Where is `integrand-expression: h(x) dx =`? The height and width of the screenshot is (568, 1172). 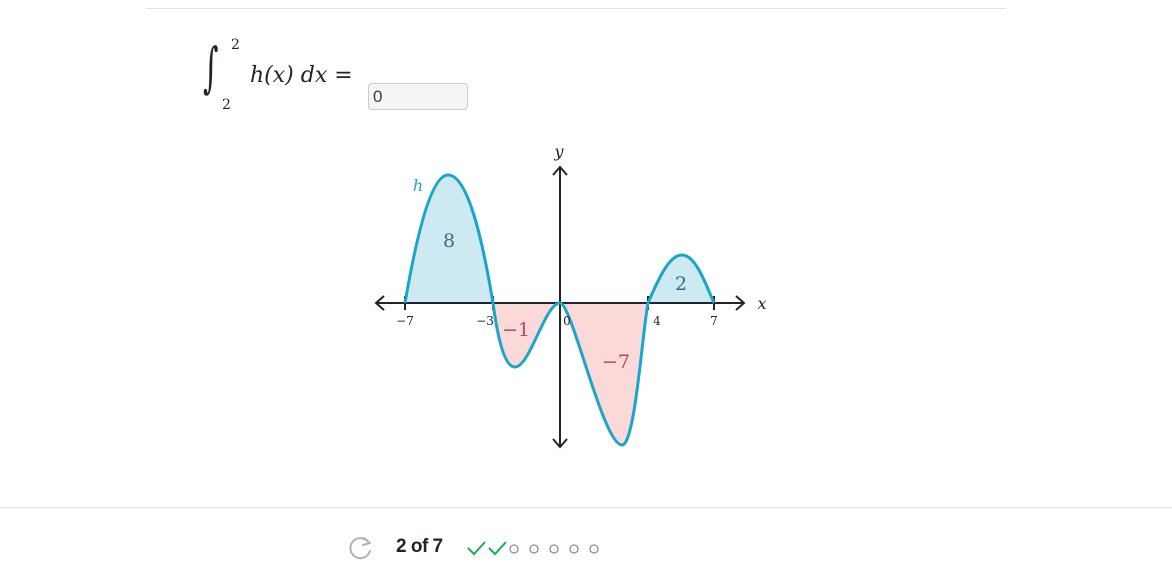 integrand-expression: h(x) dx = is located at coordinates (301, 75).